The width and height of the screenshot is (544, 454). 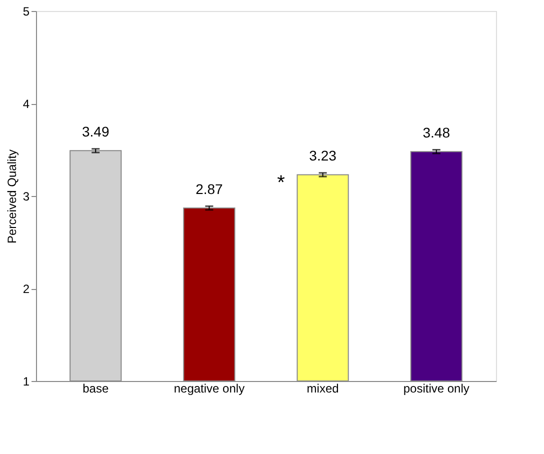 What do you see at coordinates (436, 132) in the screenshot?
I see `data-label: 3.48` at bounding box center [436, 132].